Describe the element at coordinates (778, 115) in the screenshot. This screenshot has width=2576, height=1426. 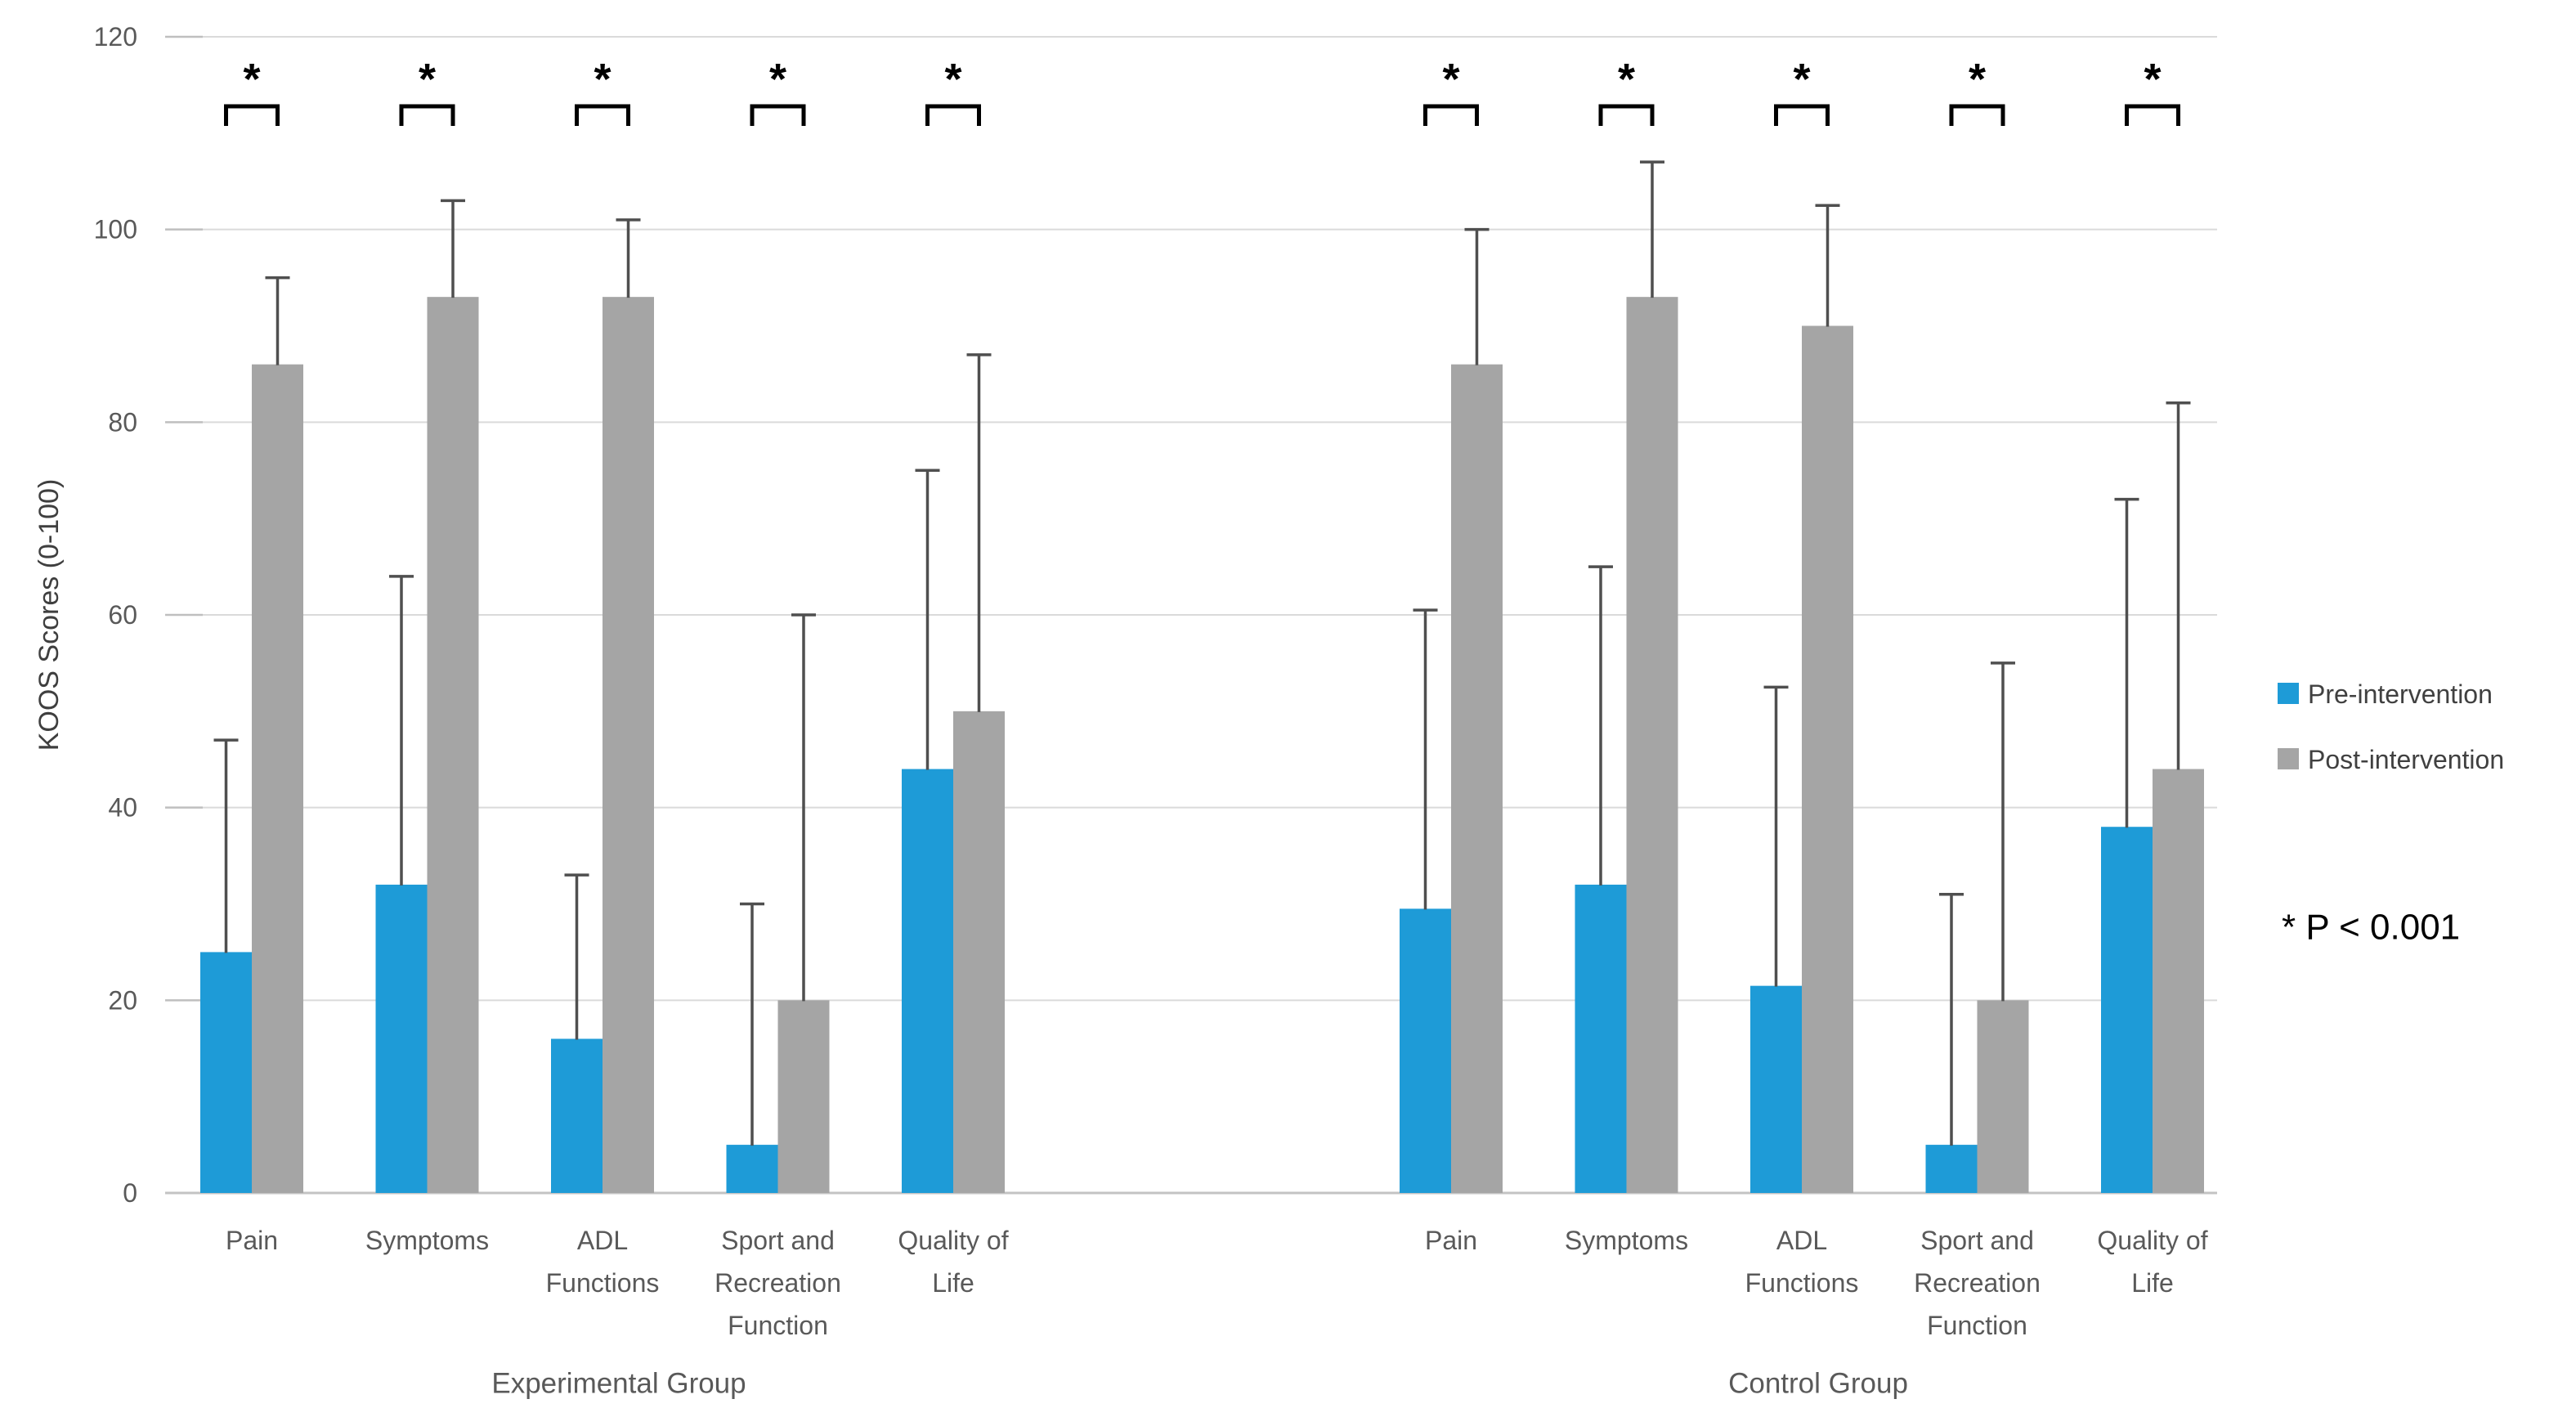
I see `sig-bracket-experimental-group-sport-and-recreation-function` at that location.